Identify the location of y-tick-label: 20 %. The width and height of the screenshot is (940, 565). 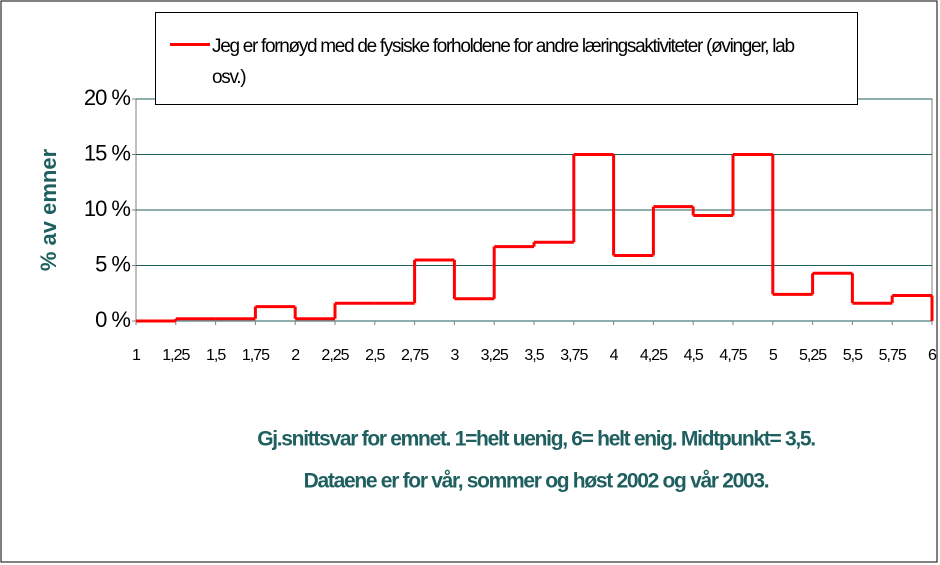
(107, 97).